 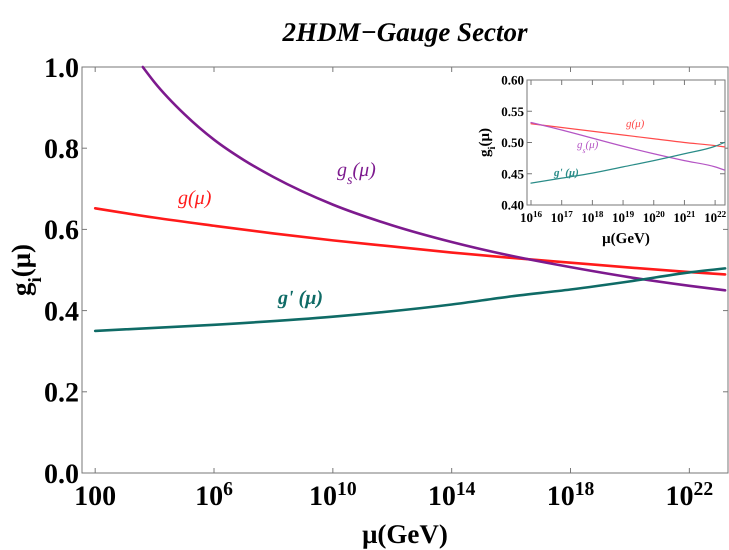 What do you see at coordinates (333, 495) in the screenshot?
I see `x-tick-label: 10$^{10}$` at bounding box center [333, 495].